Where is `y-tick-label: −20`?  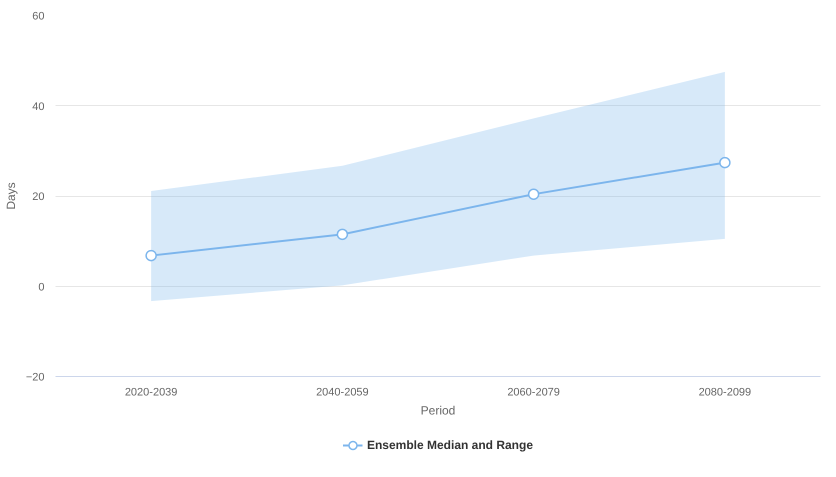
y-tick-label: −20 is located at coordinates (35, 378).